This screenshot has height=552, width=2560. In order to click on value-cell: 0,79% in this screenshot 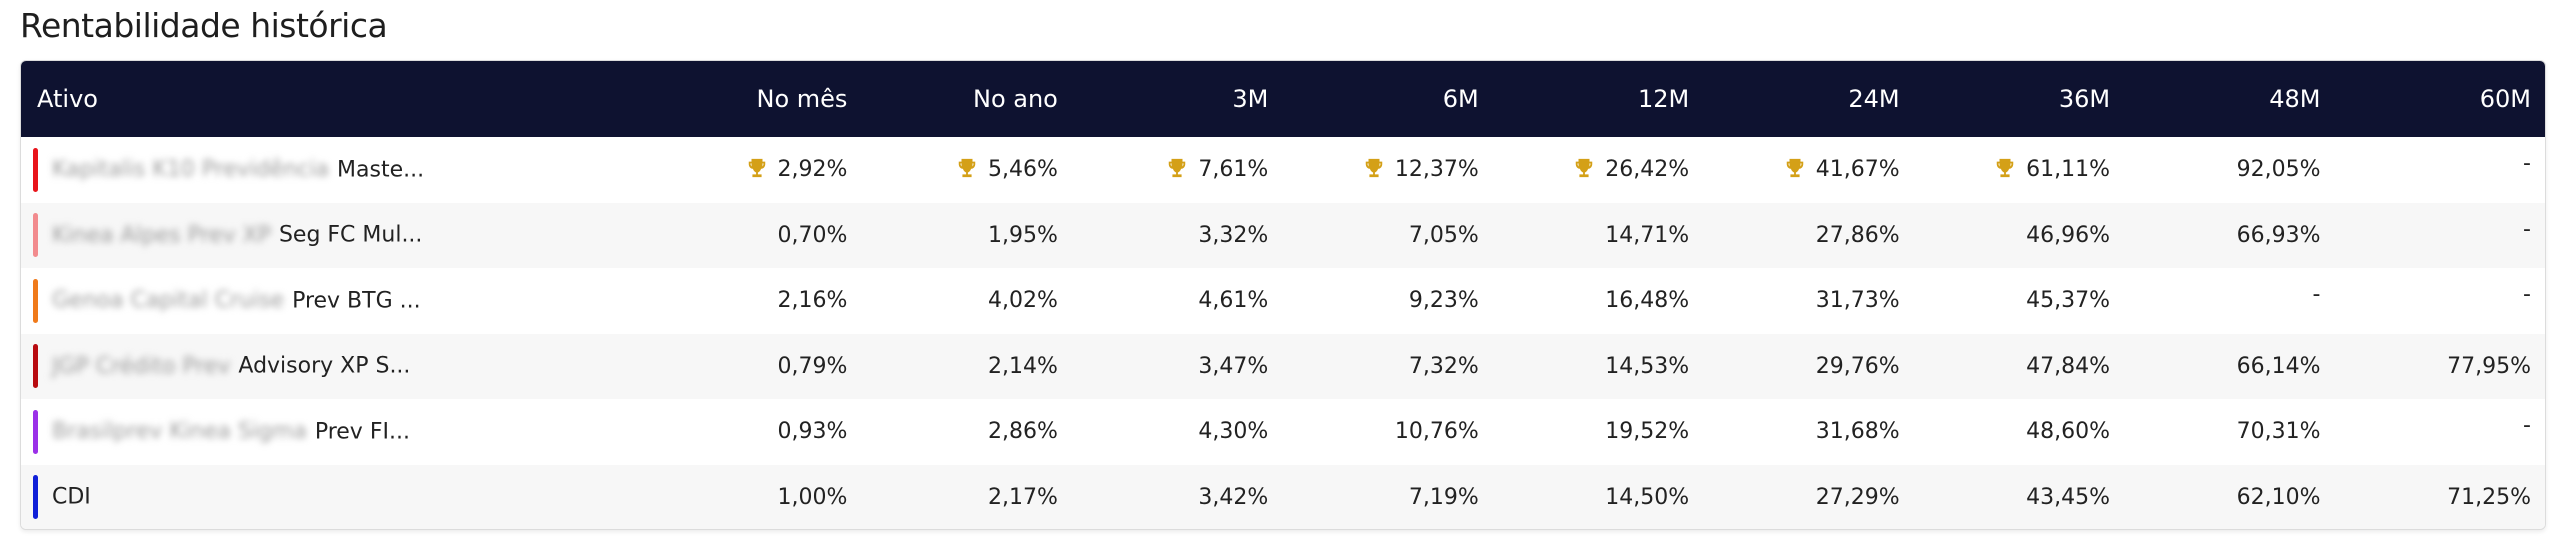, I will do `click(756, 367)`.